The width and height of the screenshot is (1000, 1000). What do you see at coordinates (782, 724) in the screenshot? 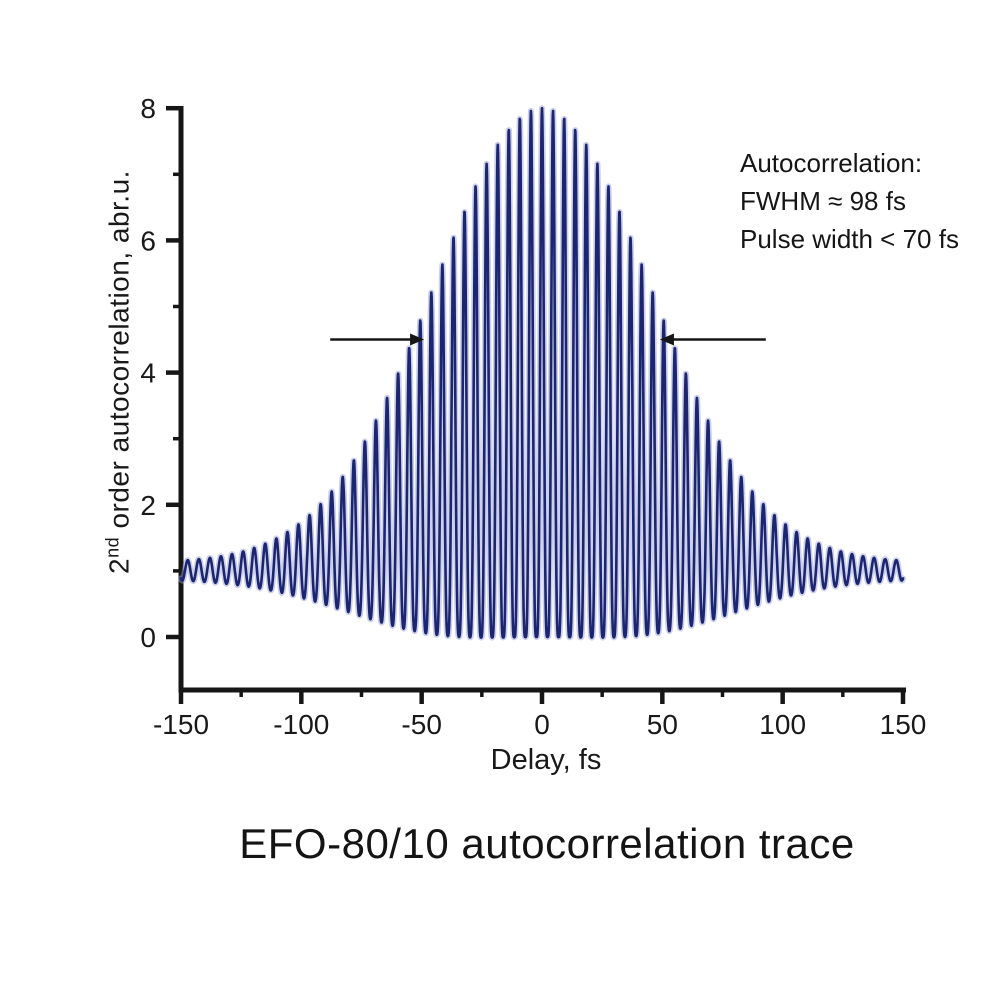
I see `x-tick-label: 100` at bounding box center [782, 724].